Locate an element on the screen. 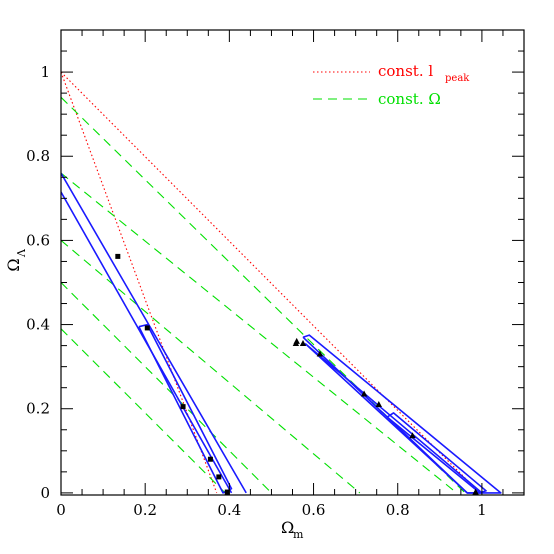 Image resolution: width=554 pixels, height=554 pixels. x-tick-label: 0.6 is located at coordinates (314, 510).